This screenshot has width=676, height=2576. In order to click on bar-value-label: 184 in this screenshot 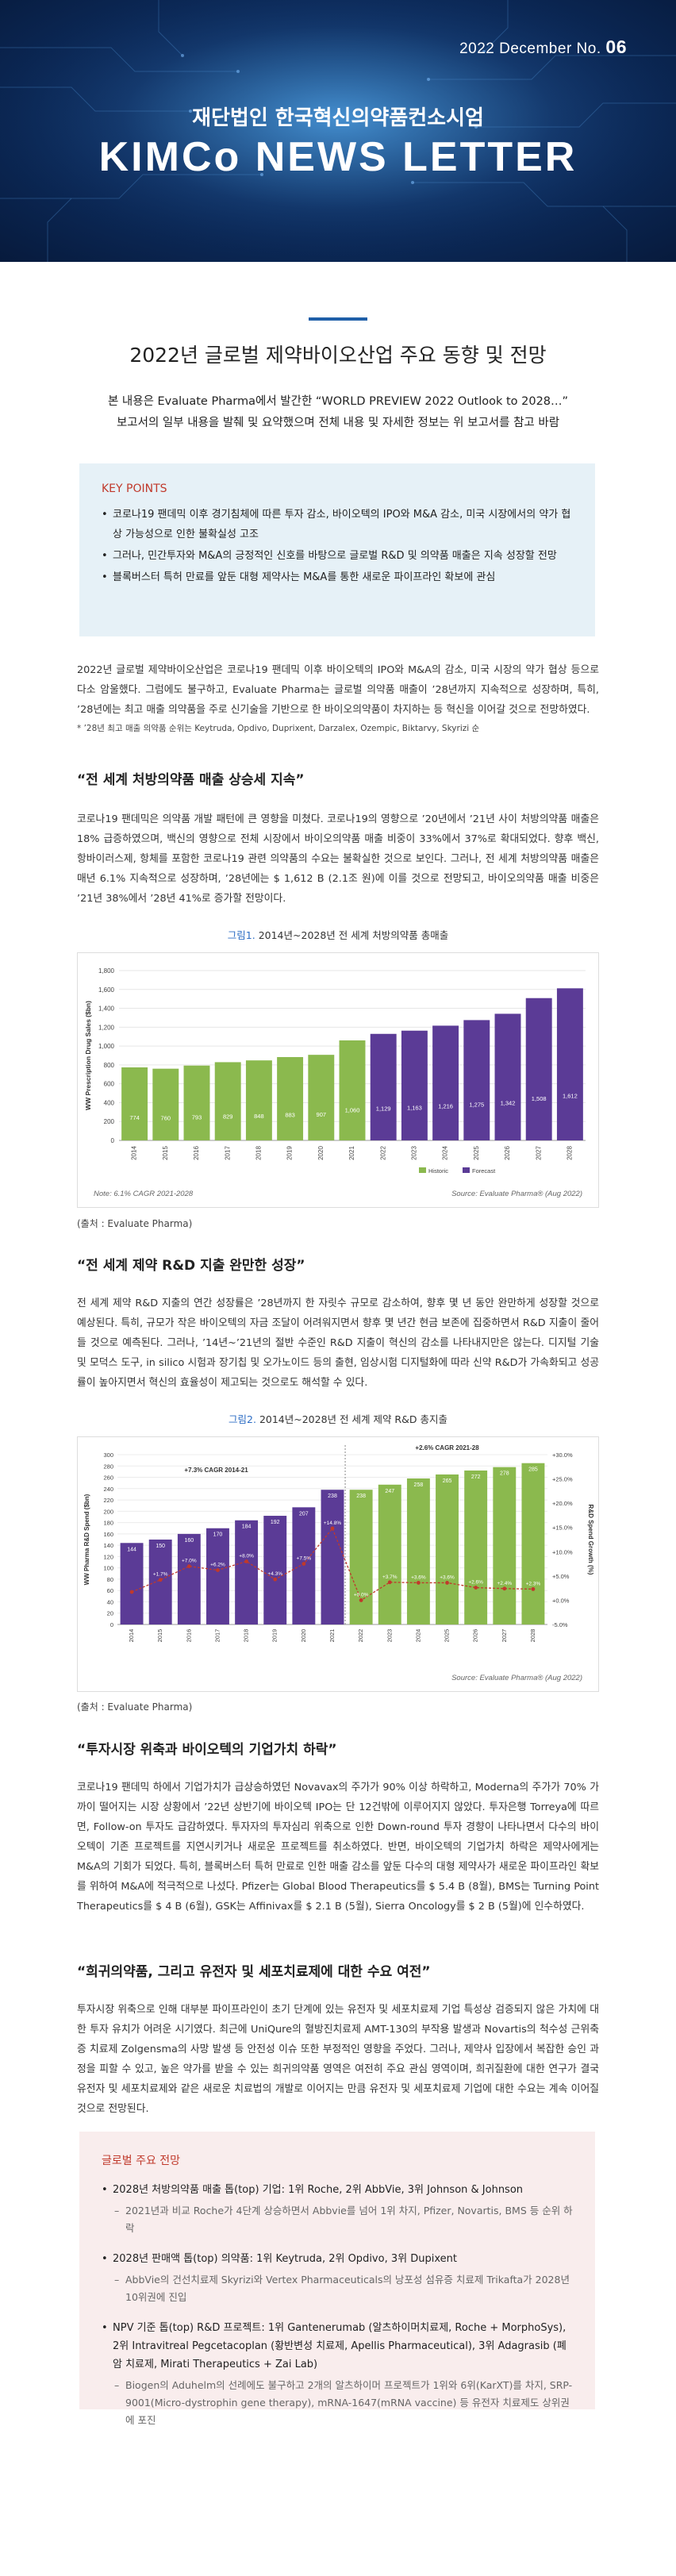, I will do `click(247, 1527)`.